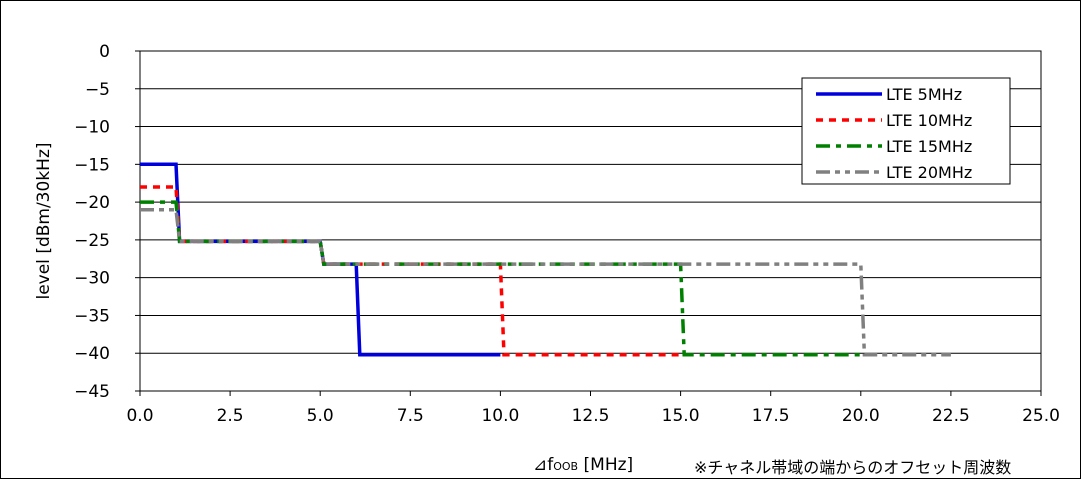 The height and width of the screenshot is (483, 1081). I want to click on y-tick-label: −5, so click(97, 90).